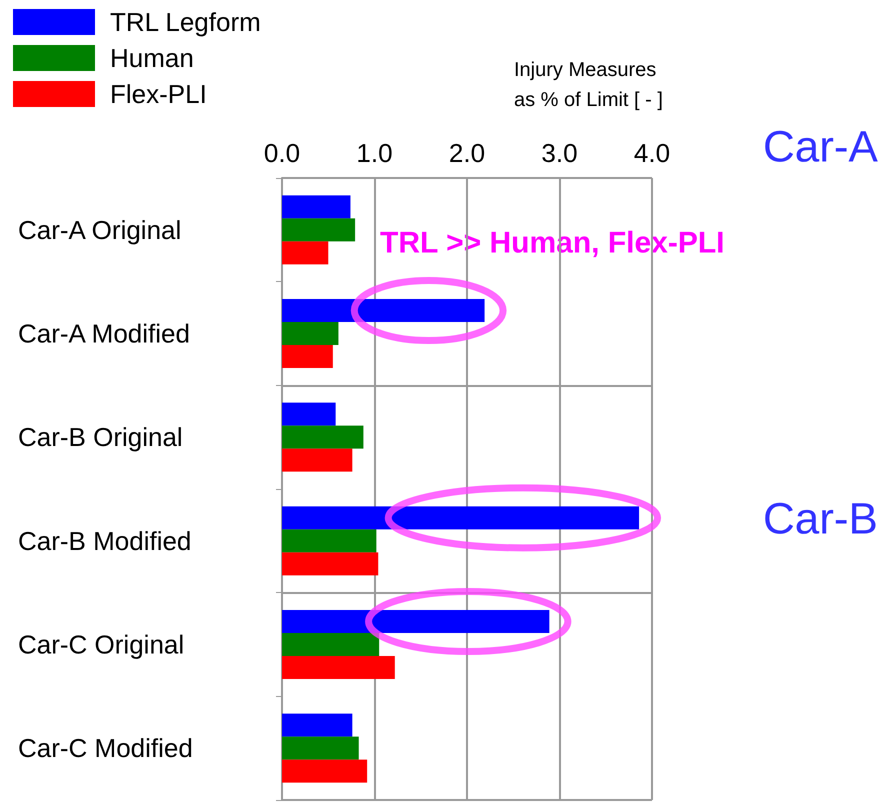 The height and width of the screenshot is (802, 890). Describe the element at coordinates (105, 748) in the screenshot. I see `y-tick-label: Car-C Modified` at that location.